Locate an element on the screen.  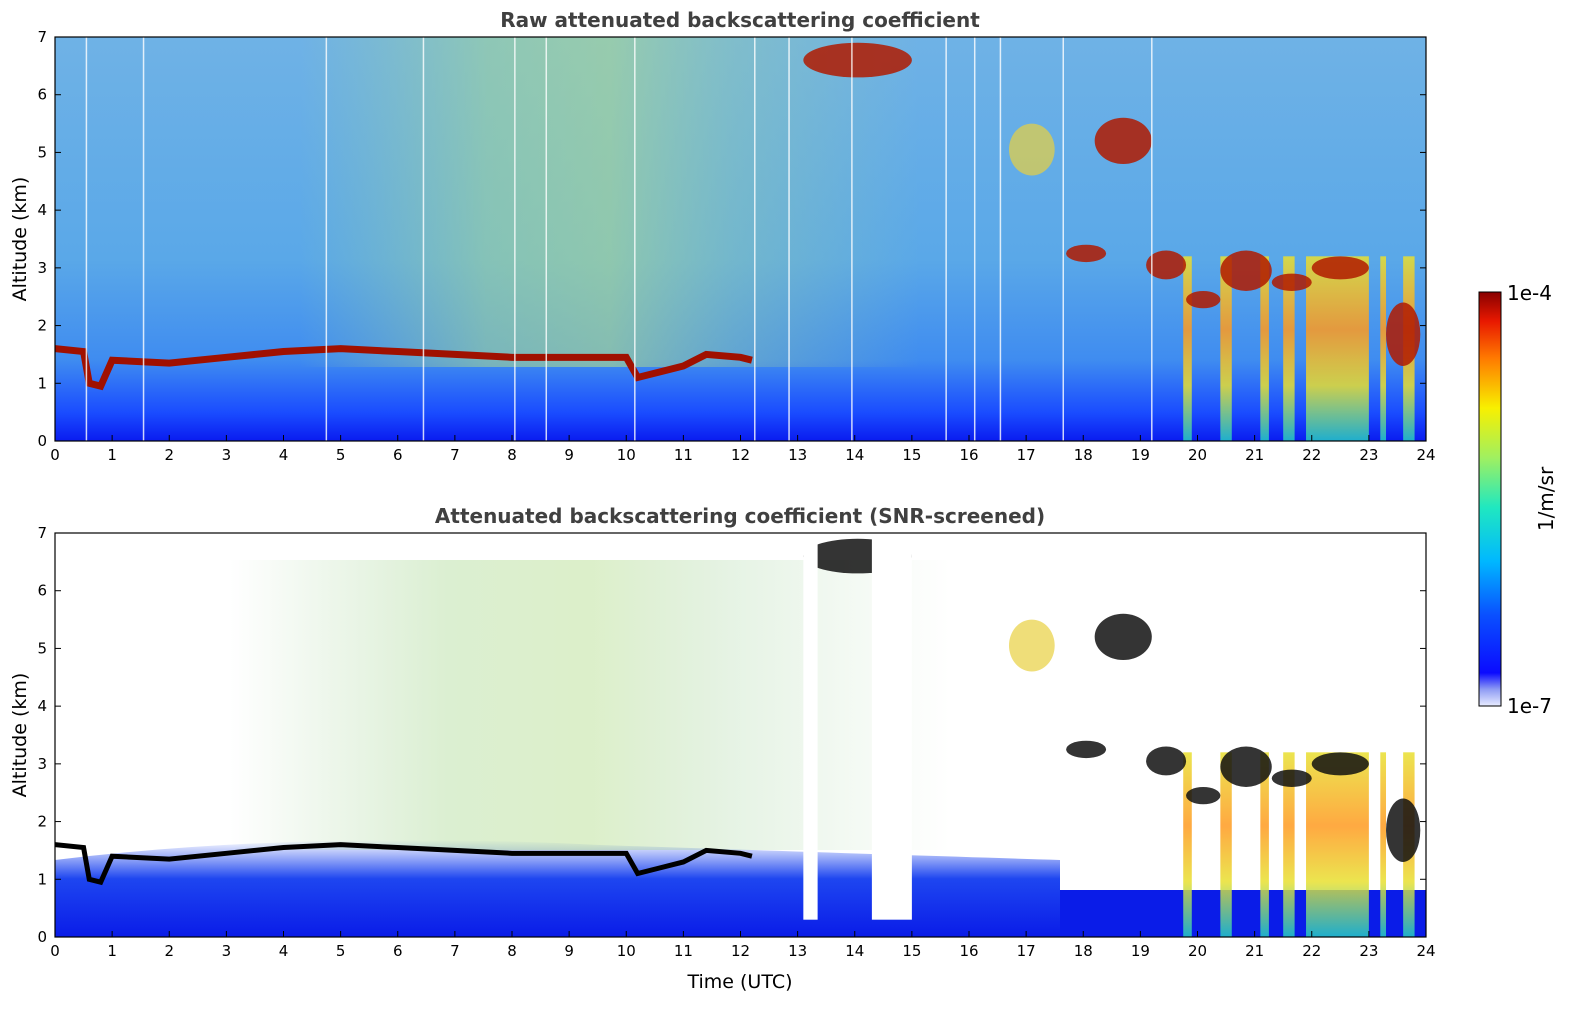
y-tick-label: 5 is located at coordinates (42, 648).